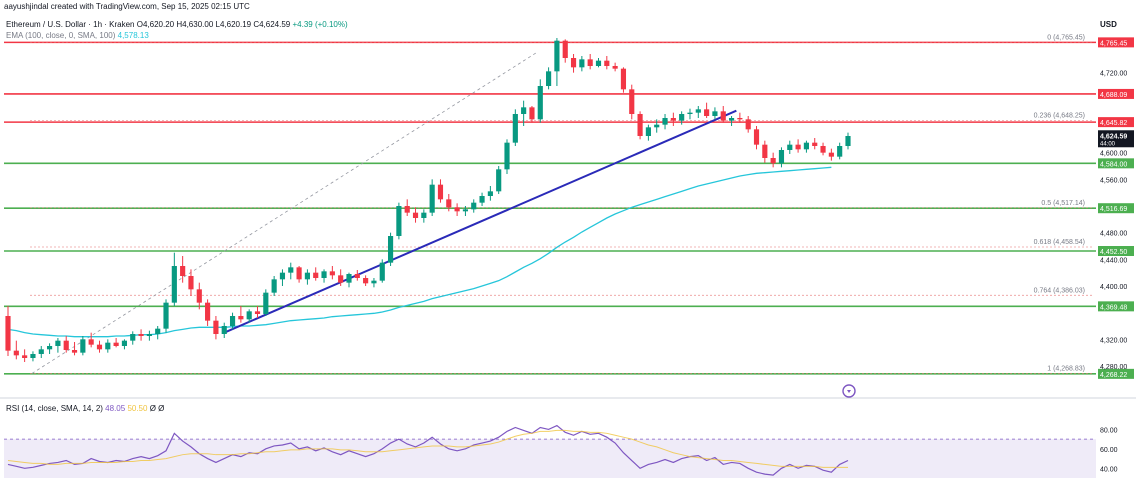  What do you see at coordinates (161, 408) in the screenshot?
I see `rsi-extra-2: Ø` at bounding box center [161, 408].